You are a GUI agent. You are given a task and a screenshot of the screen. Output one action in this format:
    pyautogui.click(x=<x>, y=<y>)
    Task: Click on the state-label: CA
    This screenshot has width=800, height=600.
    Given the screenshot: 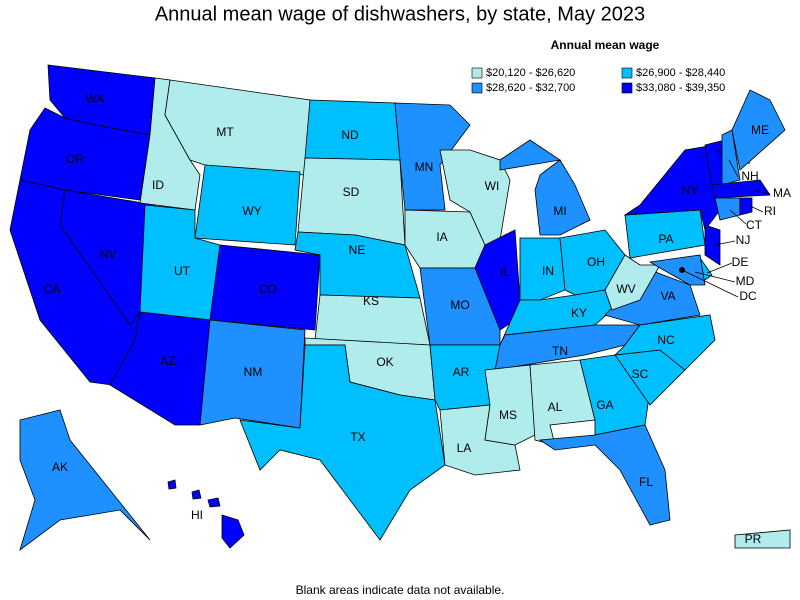 What is the action you would take?
    pyautogui.click(x=52, y=289)
    